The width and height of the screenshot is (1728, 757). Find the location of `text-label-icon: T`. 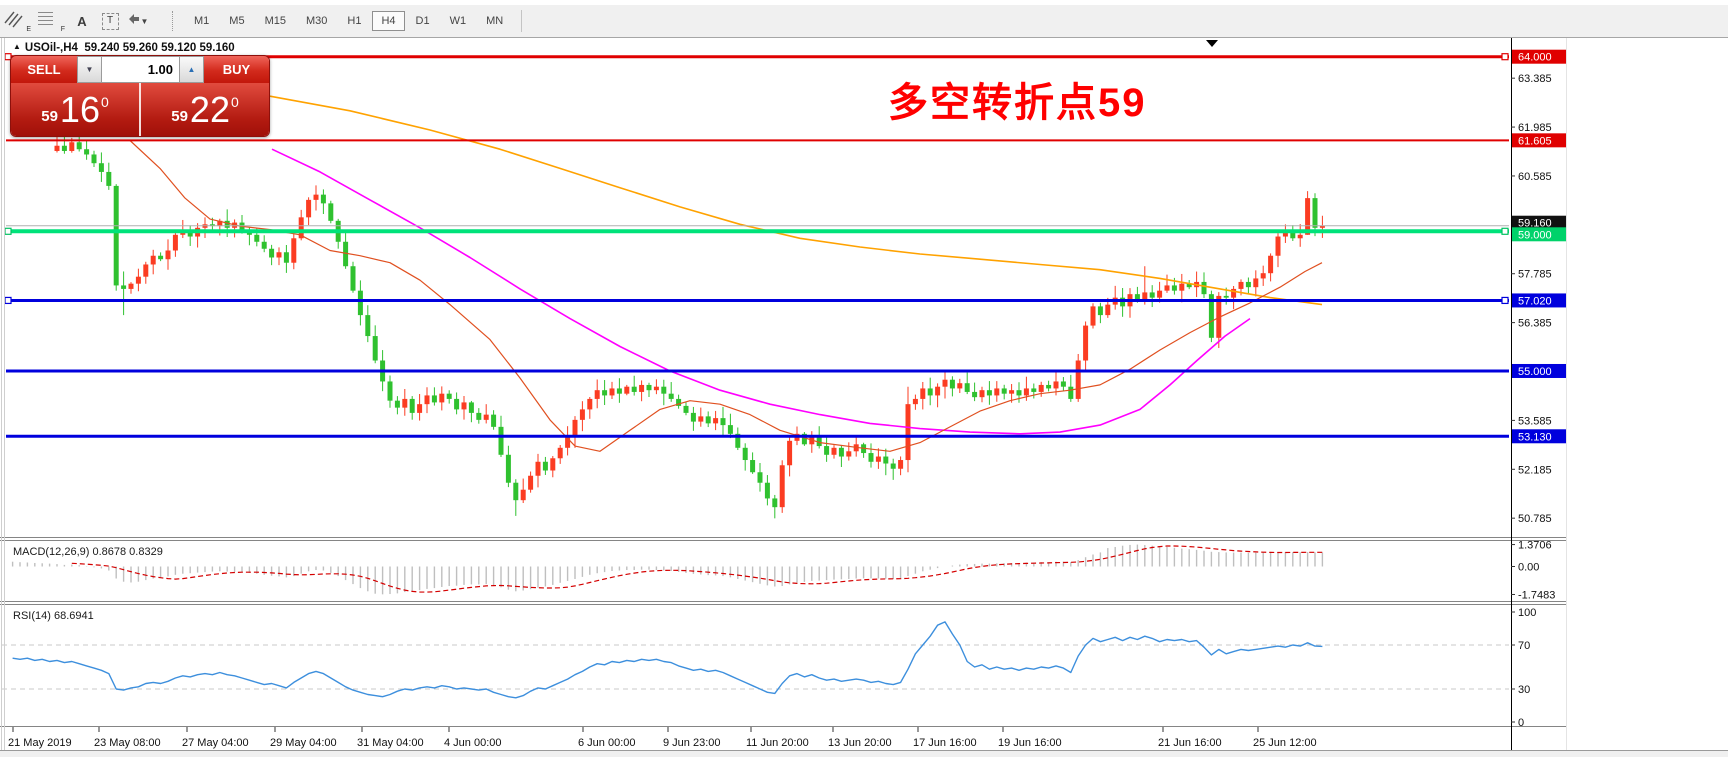

text-label-icon: T is located at coordinates (110, 21).